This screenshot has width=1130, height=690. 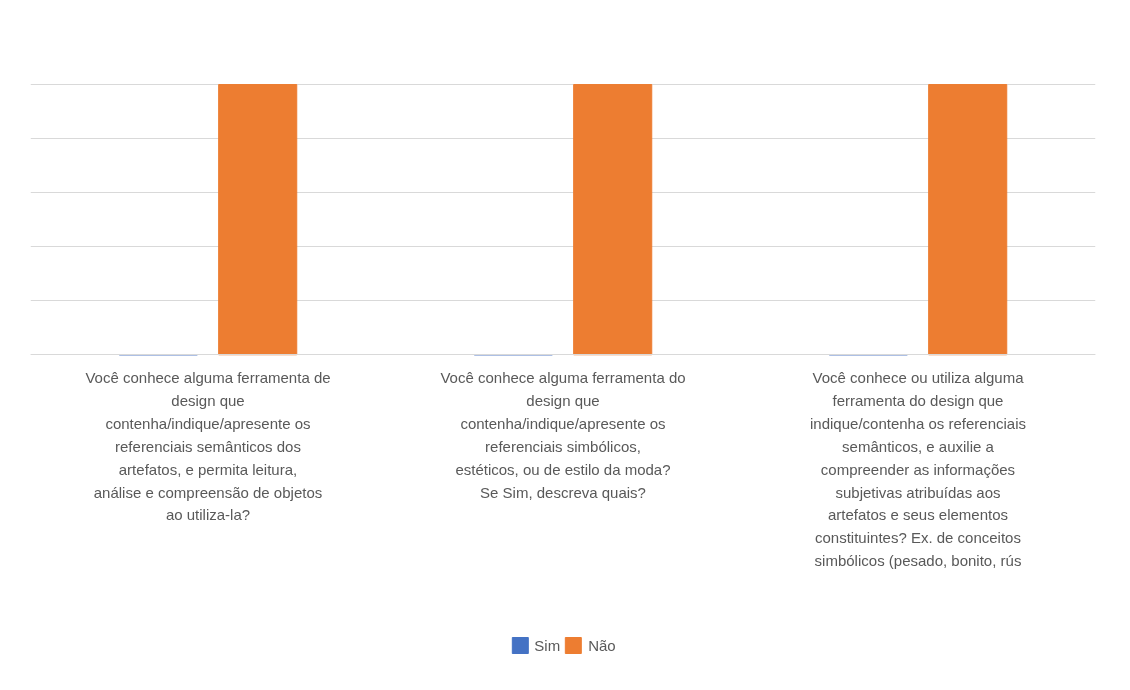 What do you see at coordinates (208, 446) in the screenshot?
I see `x-tick-label: Você conhece alguma ferramenta de design que contenha/indique/apresente os referenciais semânticos dos artefatos, e permita leitura, análise e compreensão de objetos ao utiliza-la?` at bounding box center [208, 446].